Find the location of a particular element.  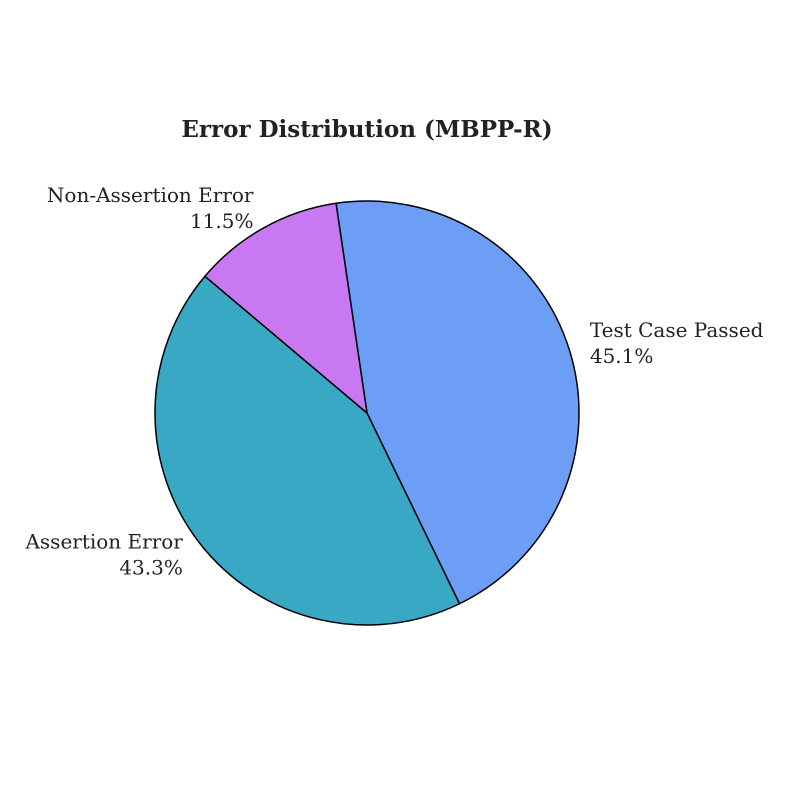

pie-slice is located at coordinates (286, 308).